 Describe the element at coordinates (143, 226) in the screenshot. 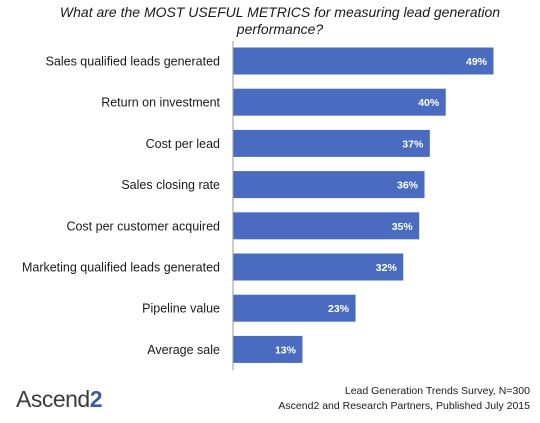

I see `category-label: Cost per customer acquired` at that location.